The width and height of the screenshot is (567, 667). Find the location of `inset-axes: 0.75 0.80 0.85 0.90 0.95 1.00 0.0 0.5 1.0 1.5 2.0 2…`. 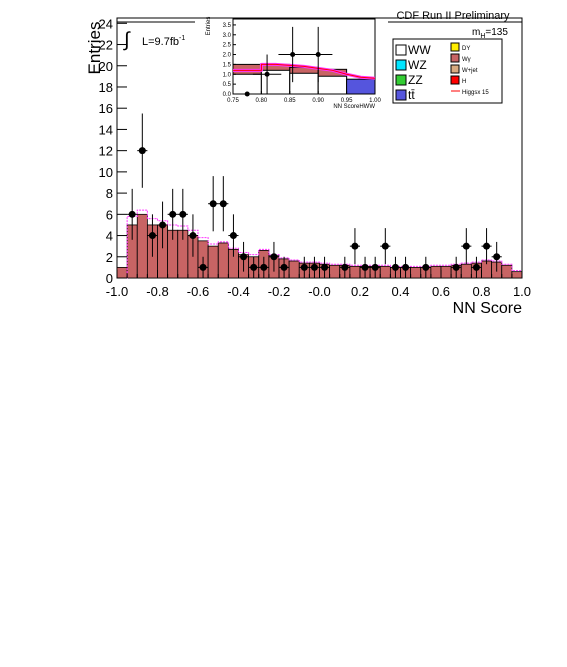

inset-axes: 0.75 0.80 0.85 0.90 0.95 1.00 0.0 0.5 1.0 1.5 2.0 2… is located at coordinates (302, 63).